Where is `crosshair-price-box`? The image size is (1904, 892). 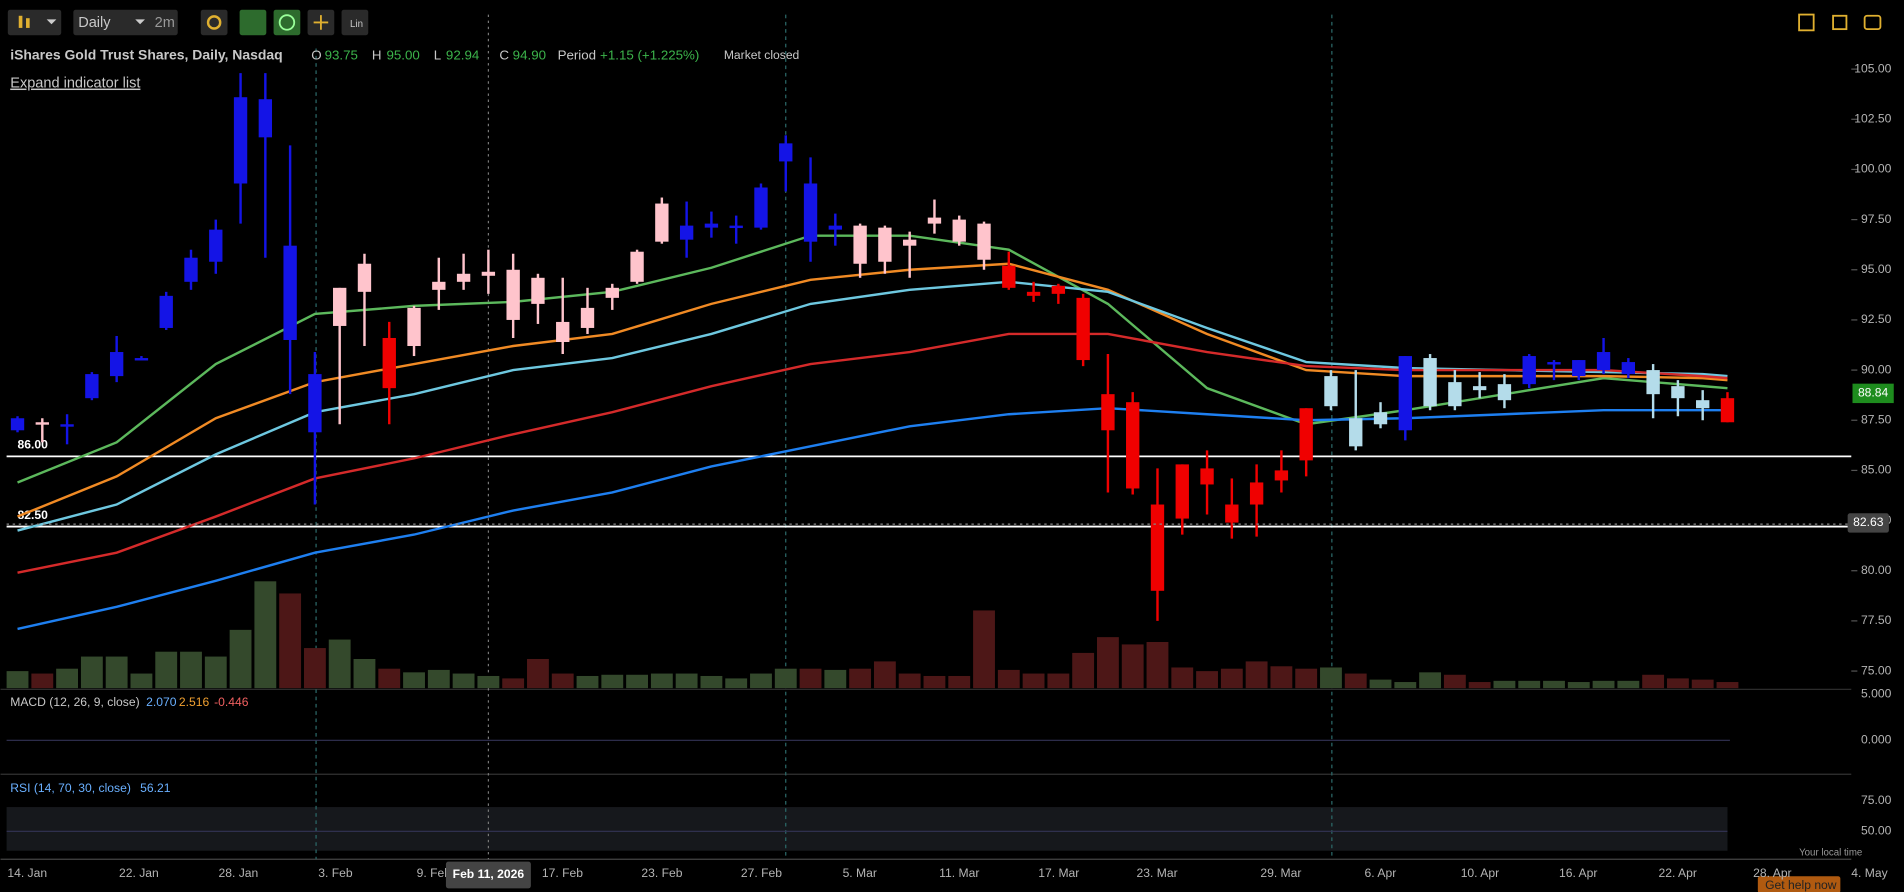
crosshair-price-box is located at coordinates (1868, 523).